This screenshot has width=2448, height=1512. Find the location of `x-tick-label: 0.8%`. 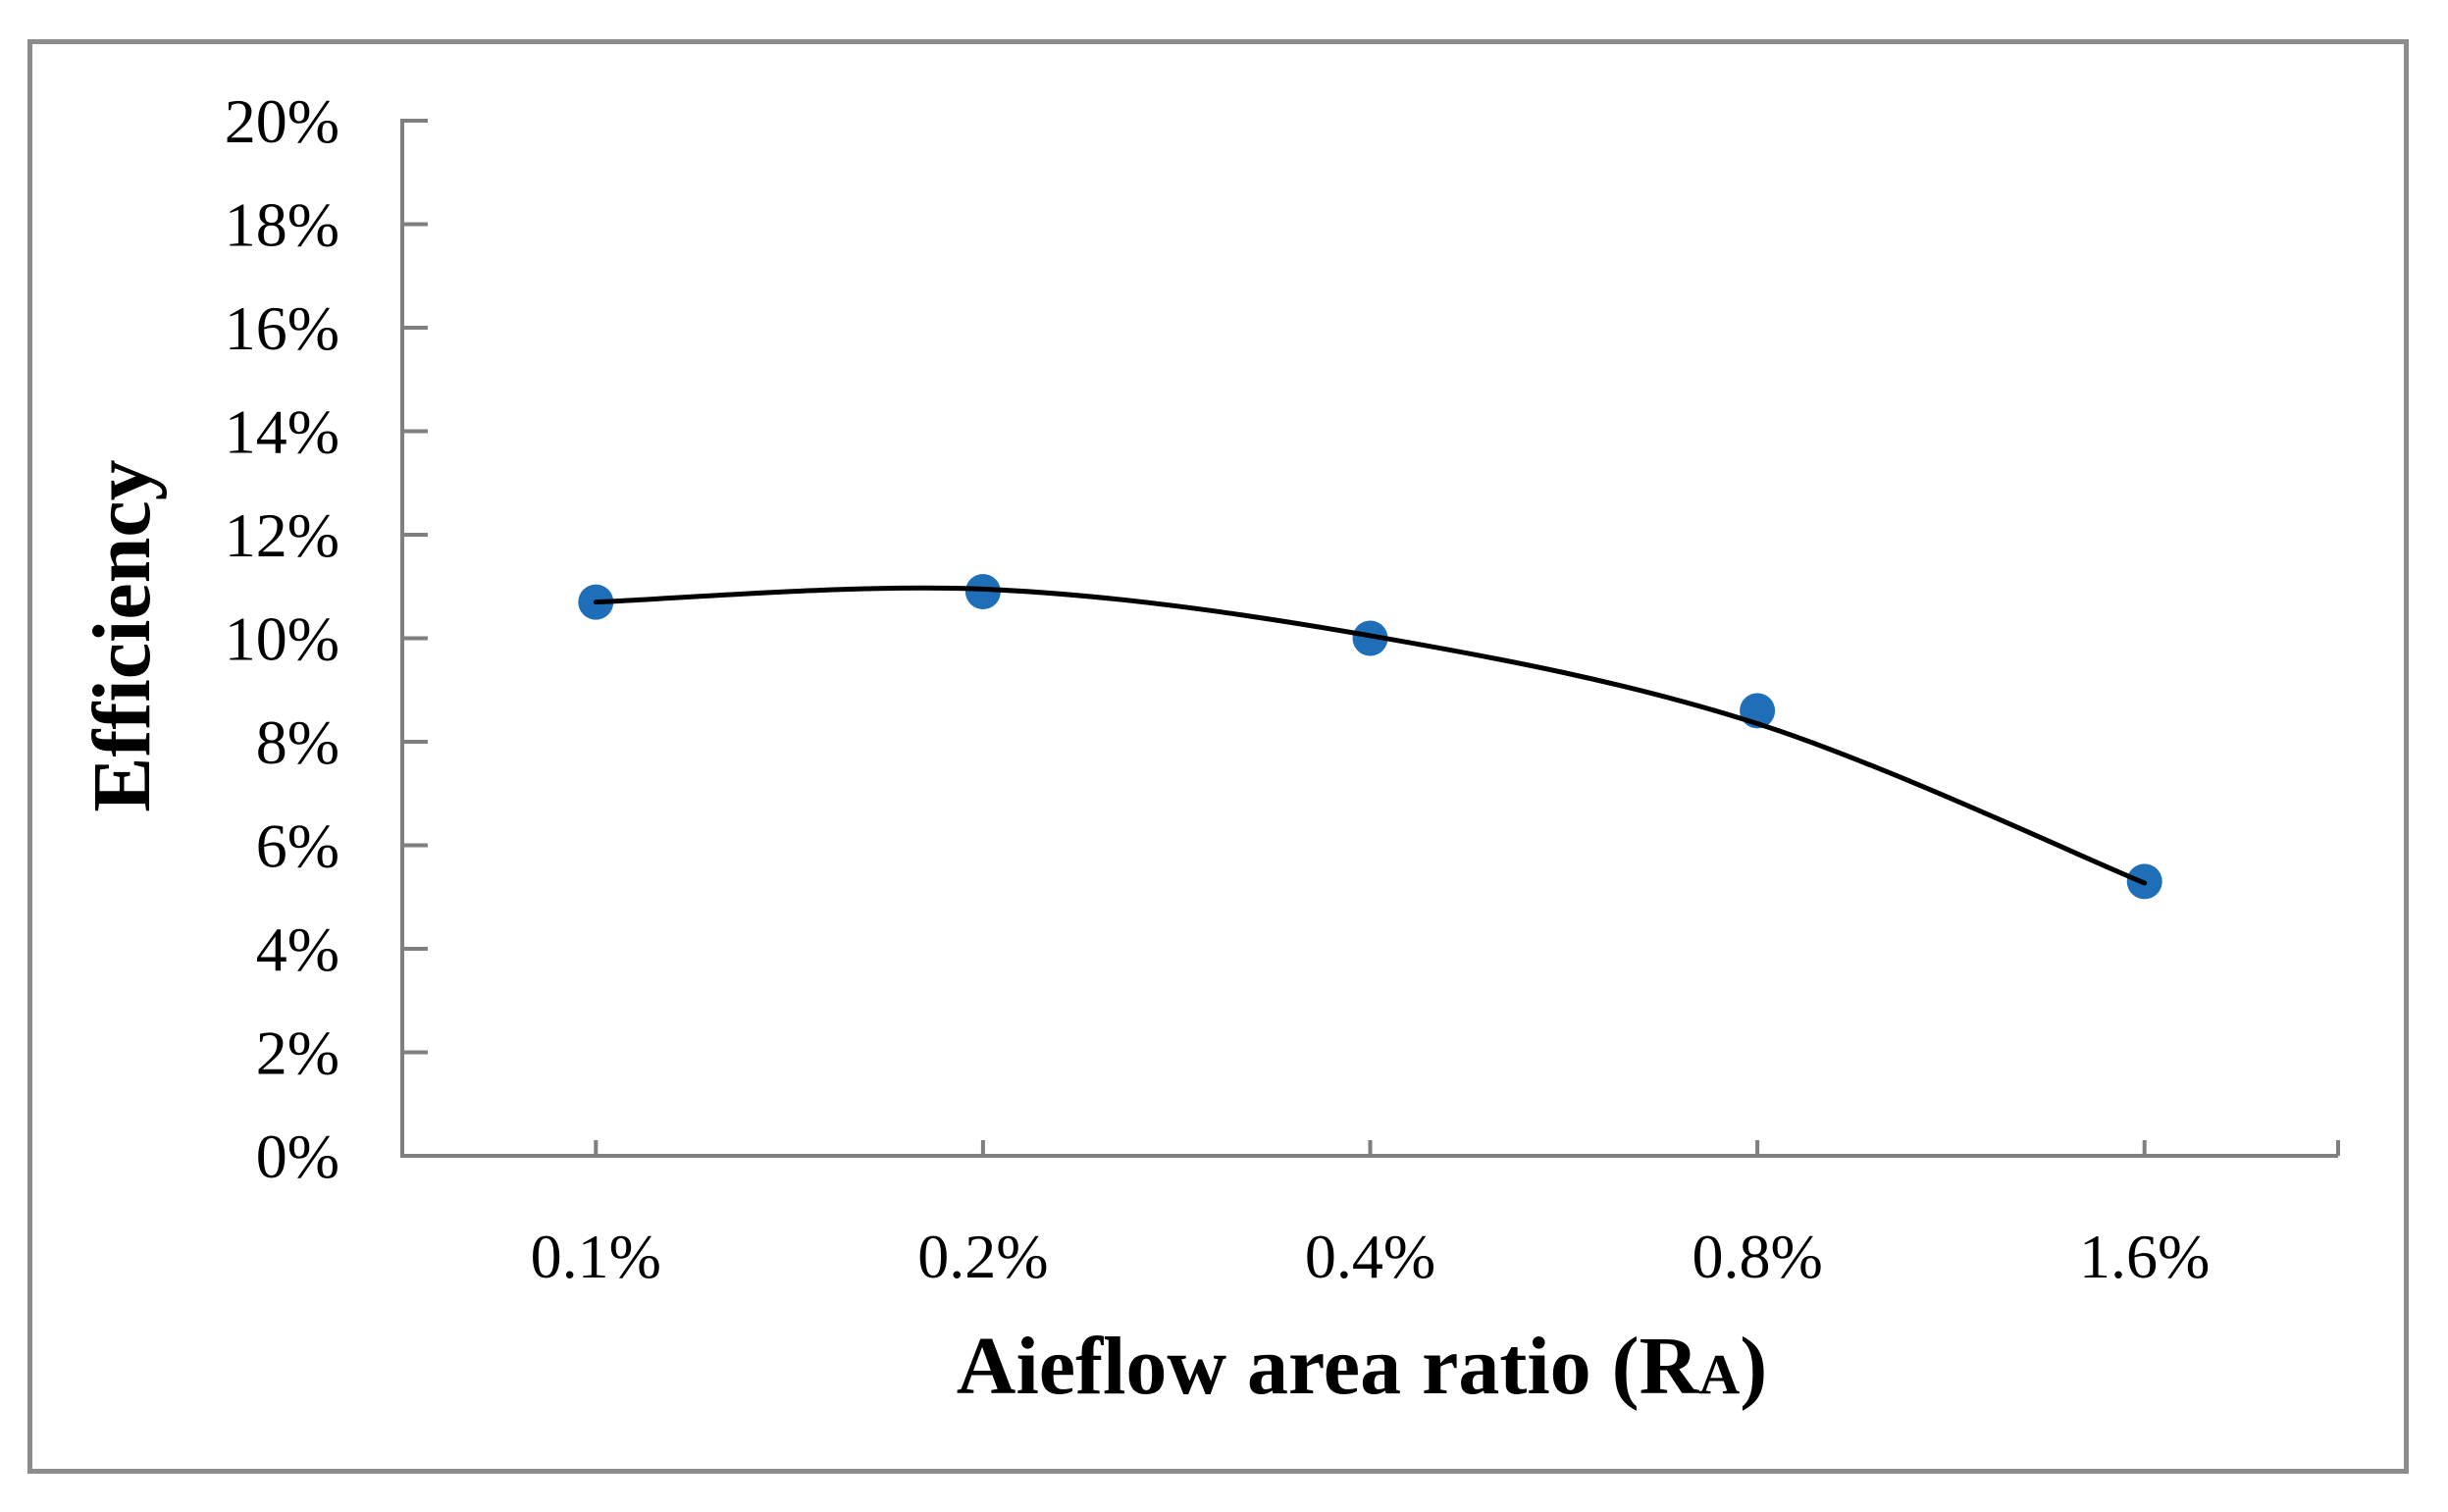

x-tick-label: 0.8% is located at coordinates (1757, 1256).